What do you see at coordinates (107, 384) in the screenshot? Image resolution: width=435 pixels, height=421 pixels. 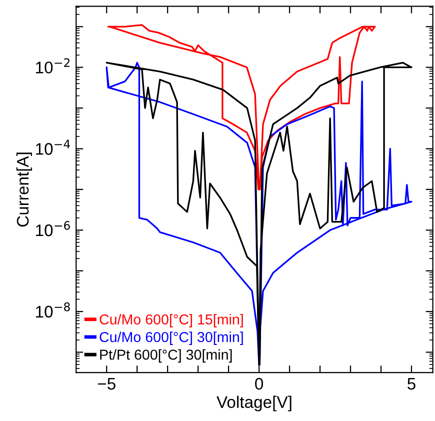 I see `x-tick-label: −5` at bounding box center [107, 384].